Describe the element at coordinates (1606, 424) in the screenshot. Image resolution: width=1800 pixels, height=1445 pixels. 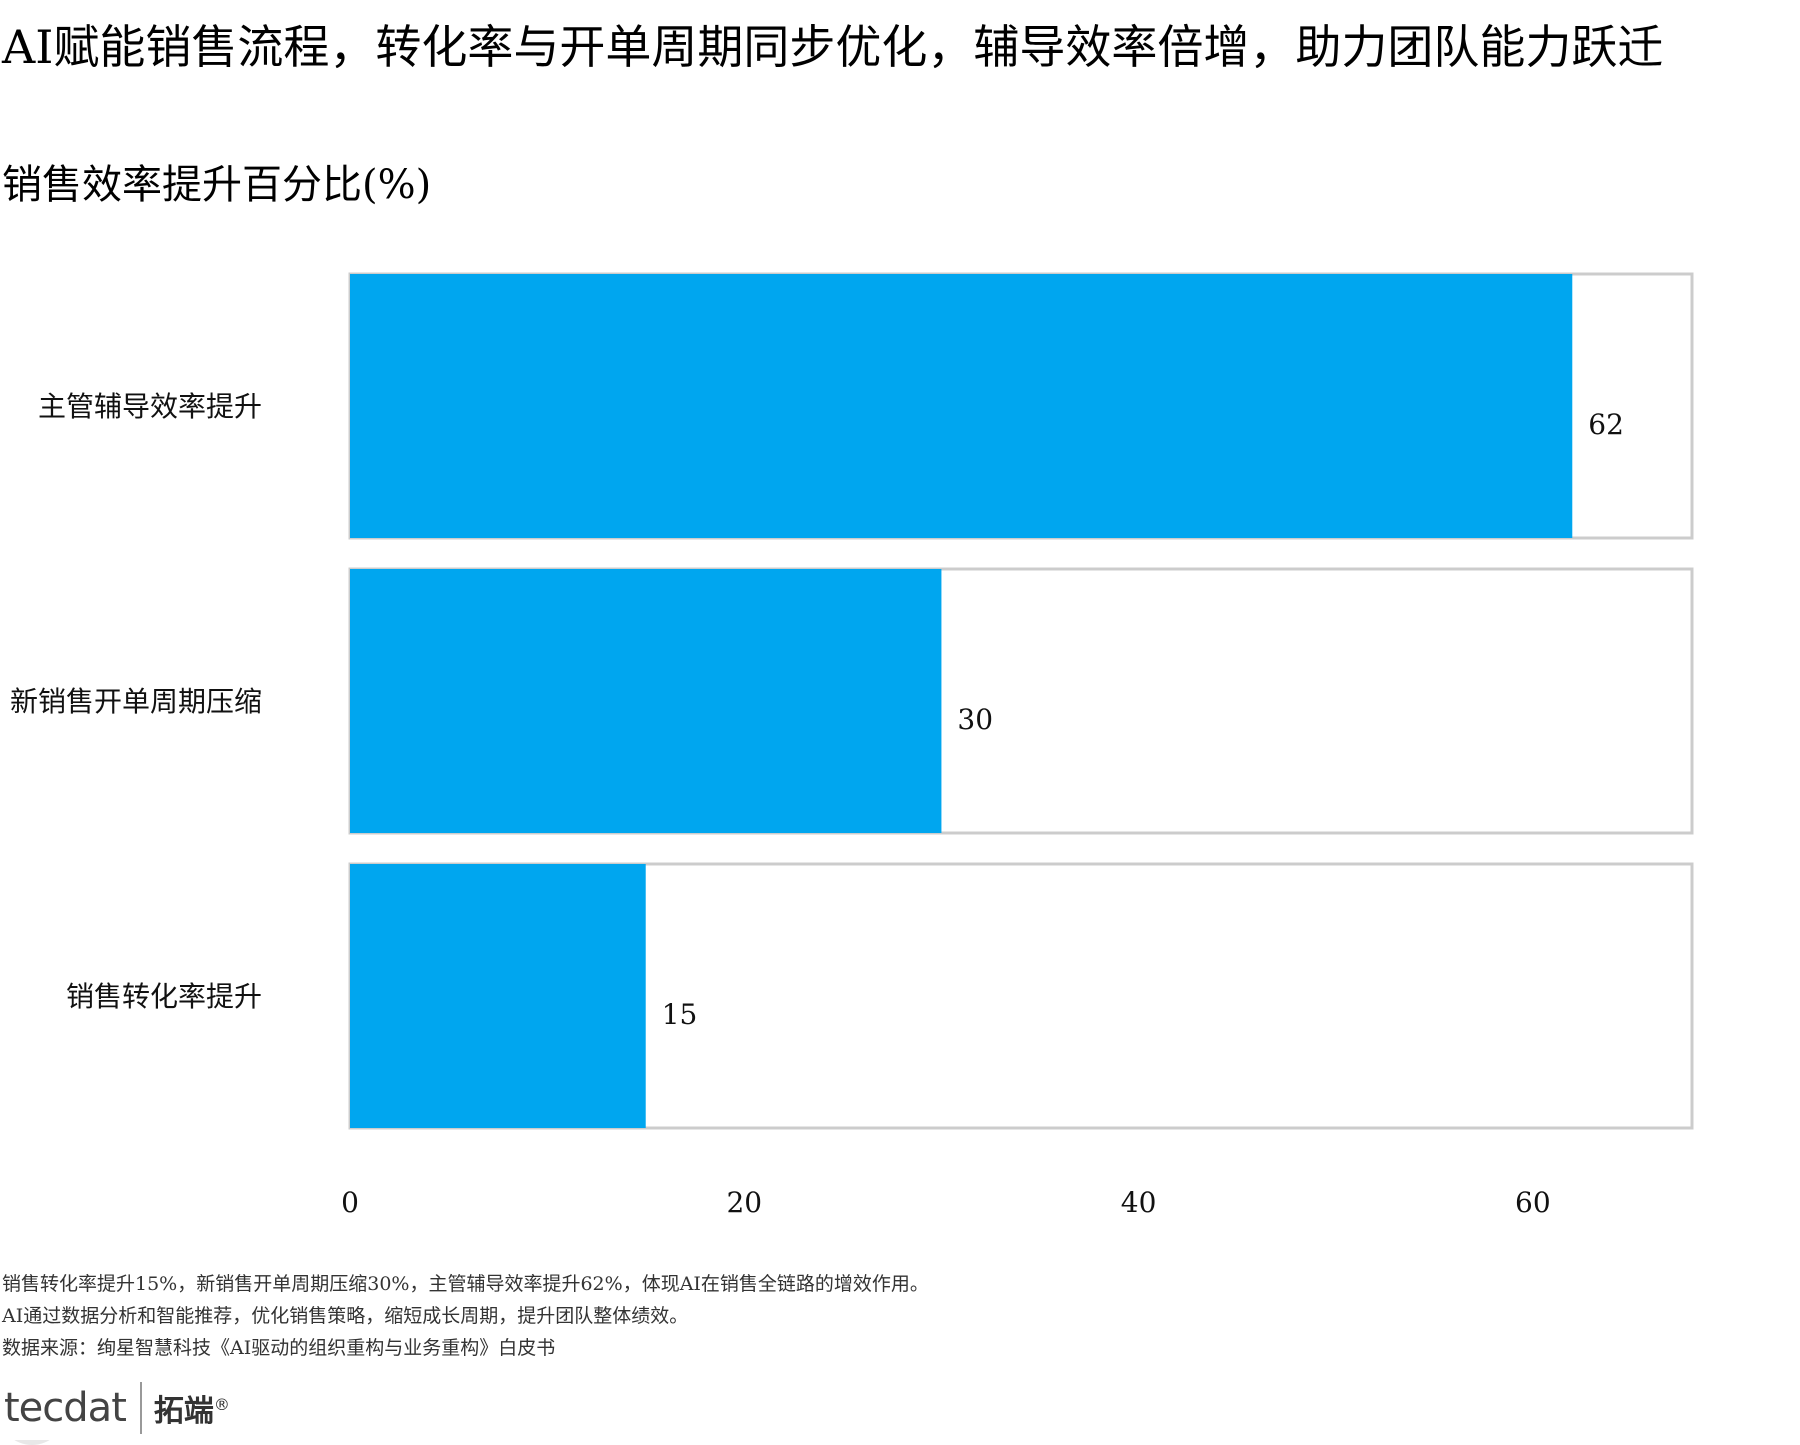
I see `data-label: 62` at that location.